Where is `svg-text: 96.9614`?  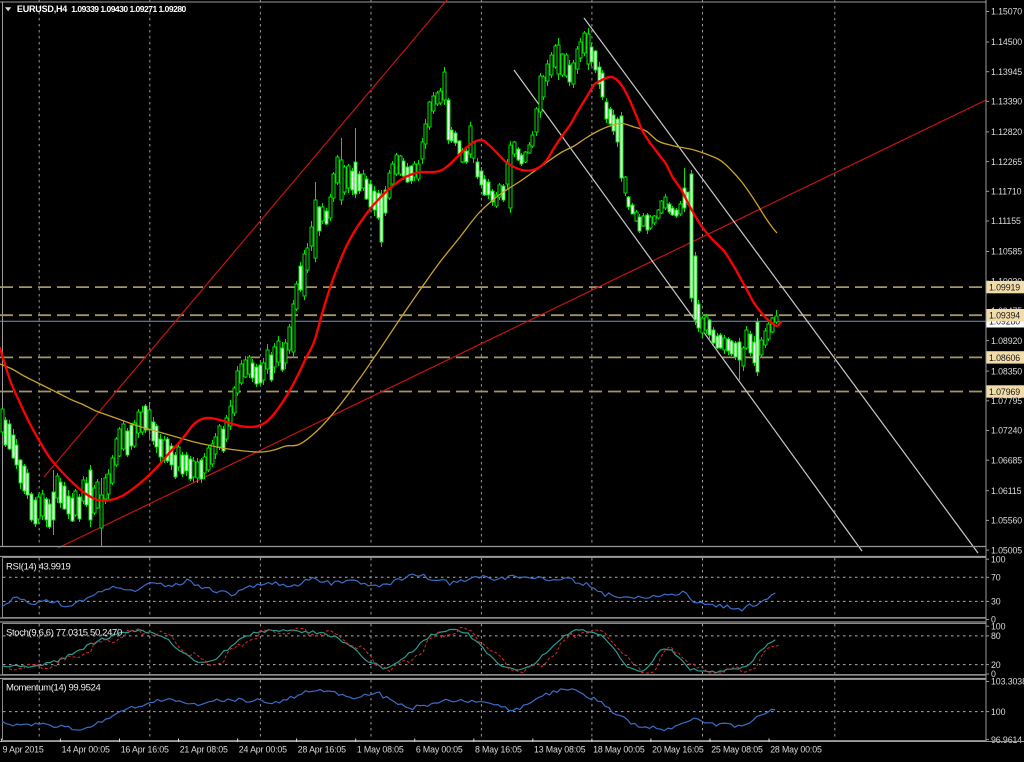 svg-text: 96.9614 is located at coordinates (1006, 740).